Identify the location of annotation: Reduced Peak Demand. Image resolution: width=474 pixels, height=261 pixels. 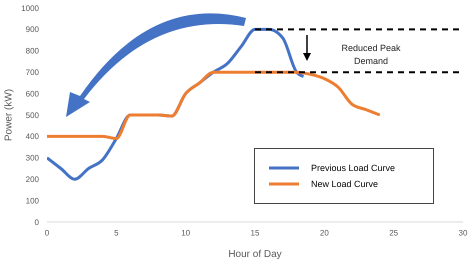
(371, 55).